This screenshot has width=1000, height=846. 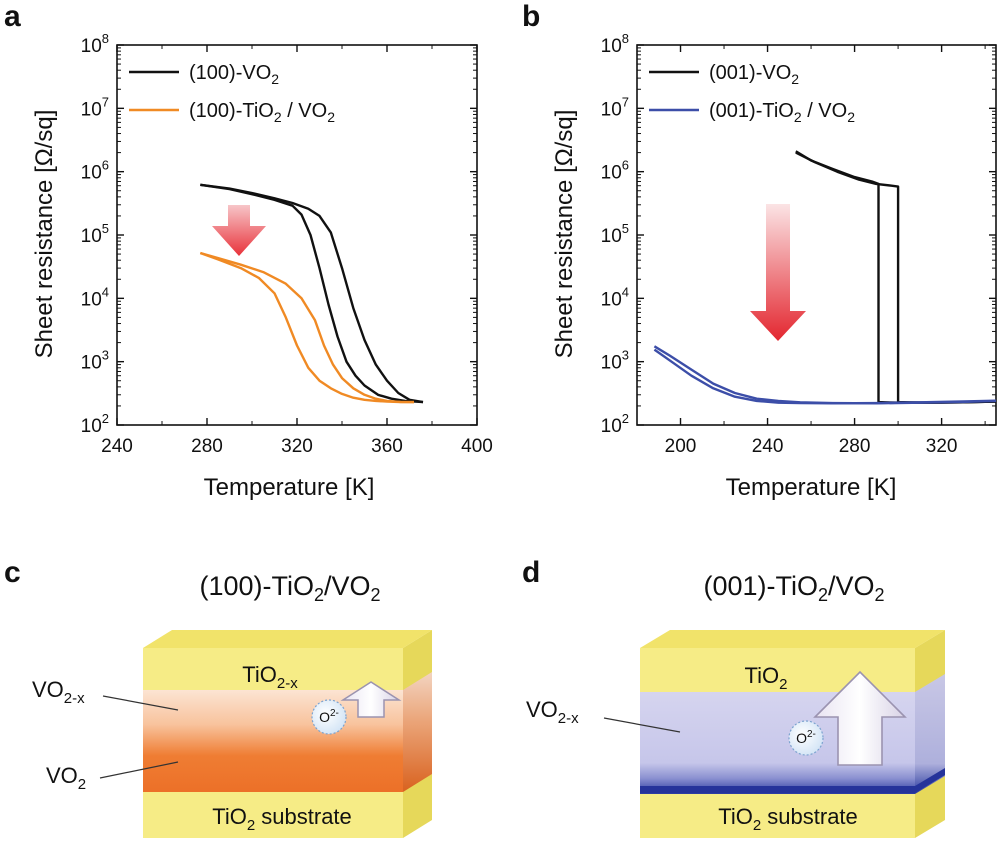 What do you see at coordinates (754, 74) in the screenshot?
I see `chart-b-legend-label: (001)-VO2​` at bounding box center [754, 74].